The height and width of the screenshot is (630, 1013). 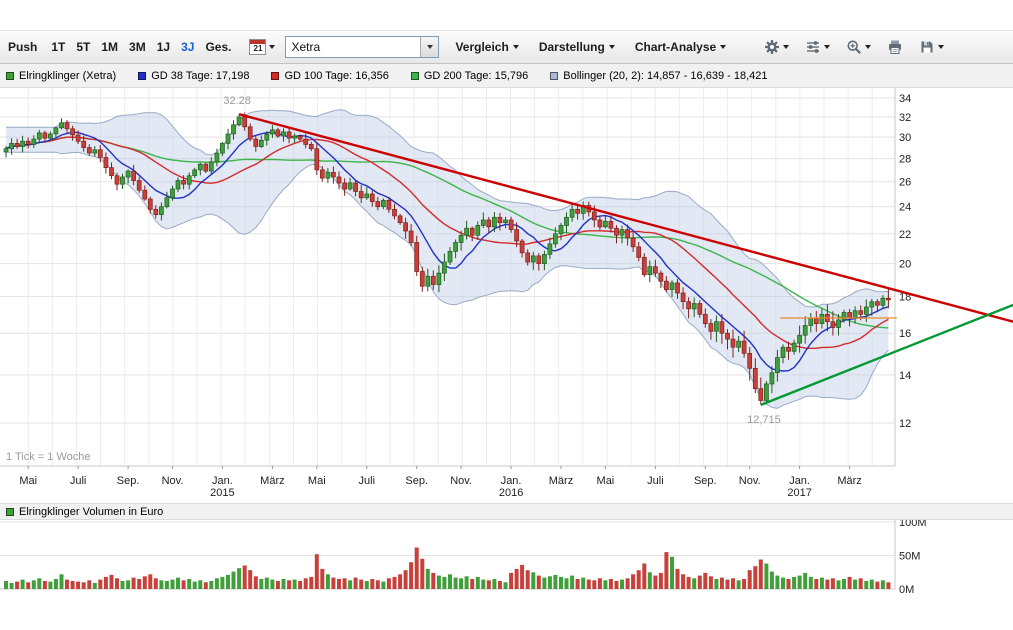 I want to click on calendar-button: 21, so click(x=262, y=47).